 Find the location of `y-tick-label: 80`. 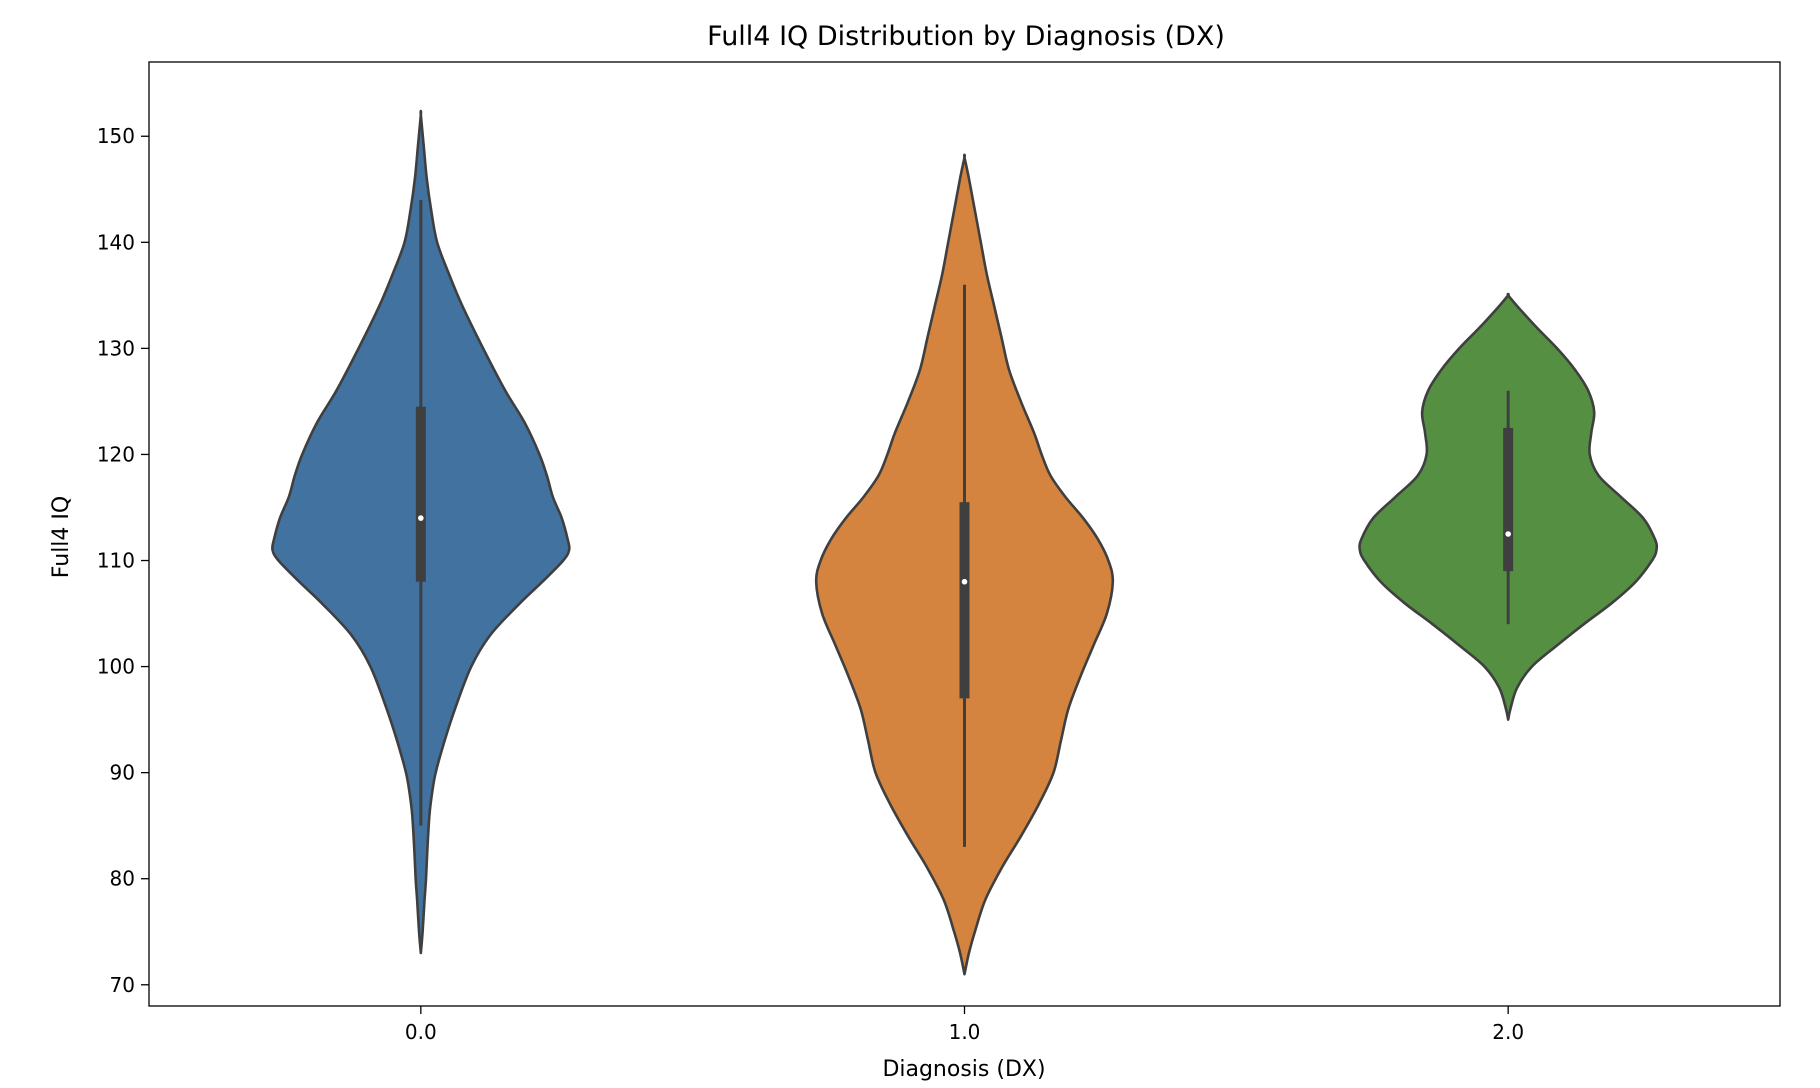

y-tick-label: 80 is located at coordinates (122, 879).